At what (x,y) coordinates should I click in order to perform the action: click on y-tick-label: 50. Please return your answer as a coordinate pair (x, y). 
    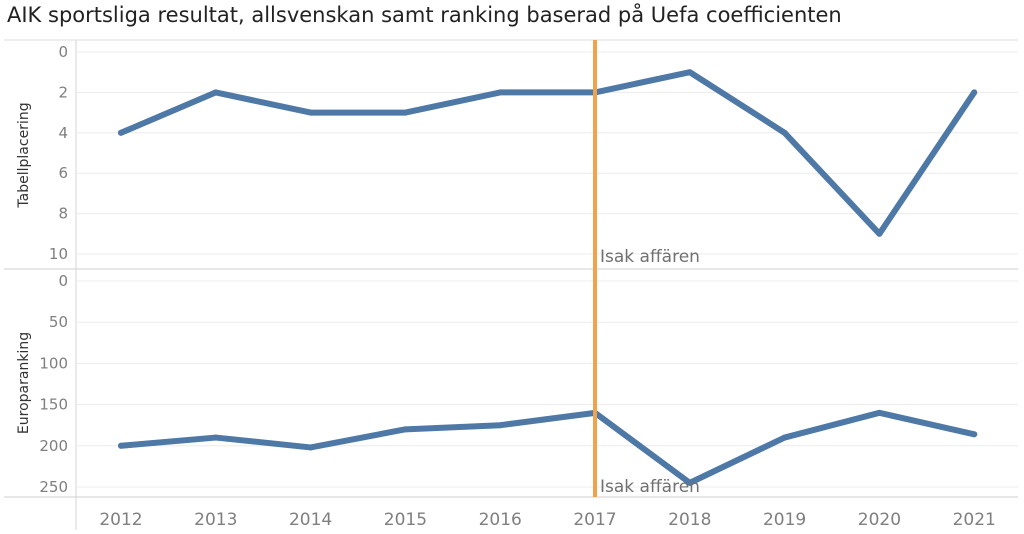
    Looking at the image, I should click on (58, 322).